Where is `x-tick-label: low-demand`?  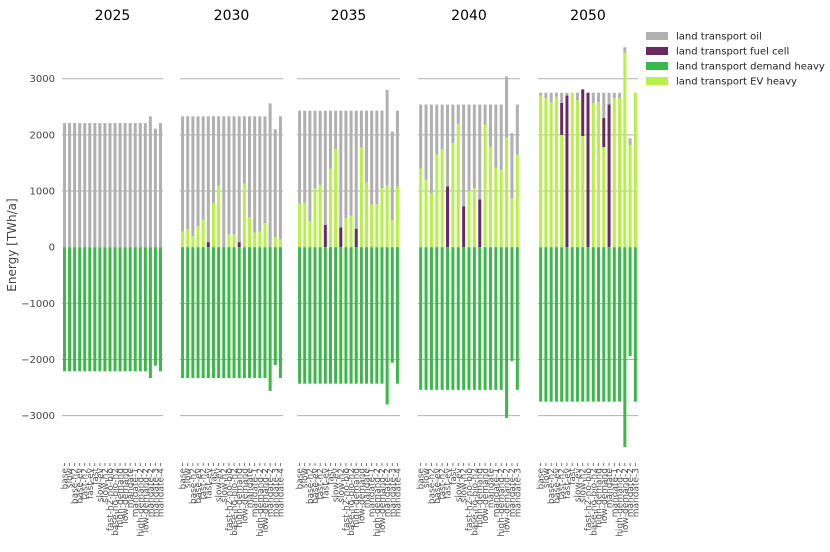
x-tick-label: low-demand is located at coordinates (605, 496).